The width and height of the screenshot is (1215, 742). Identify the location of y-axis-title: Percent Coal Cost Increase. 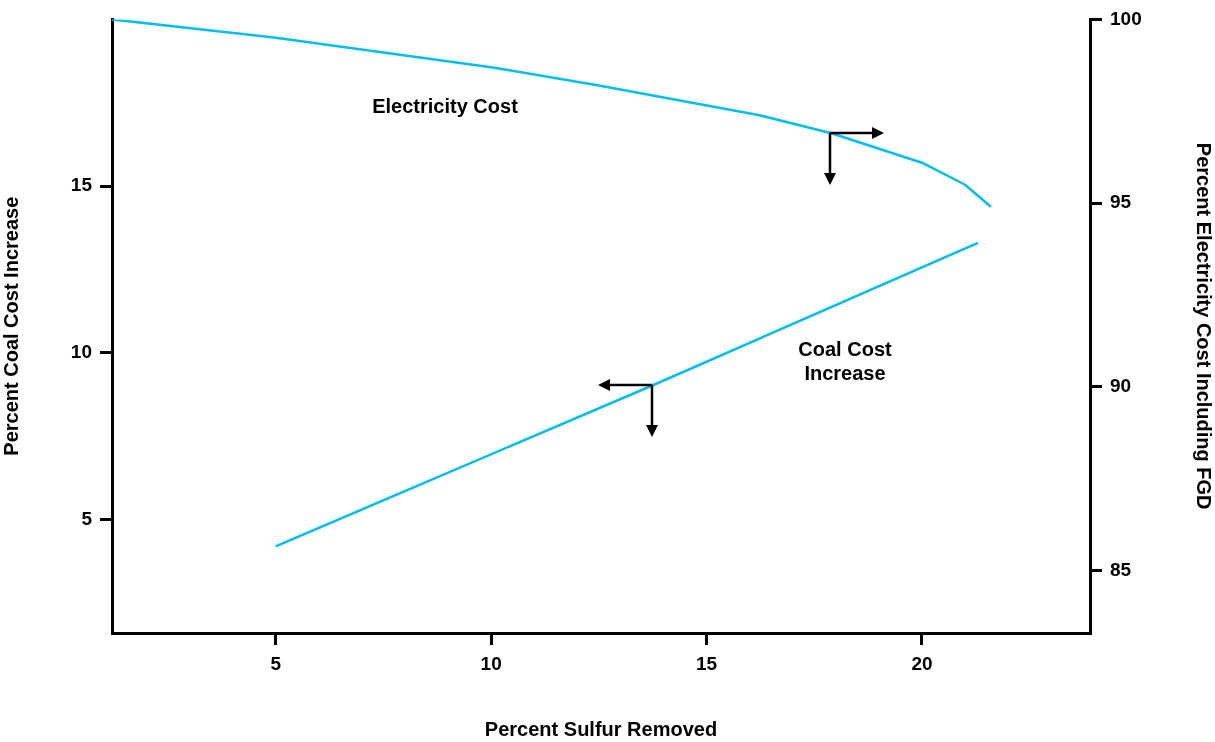
(11, 326).